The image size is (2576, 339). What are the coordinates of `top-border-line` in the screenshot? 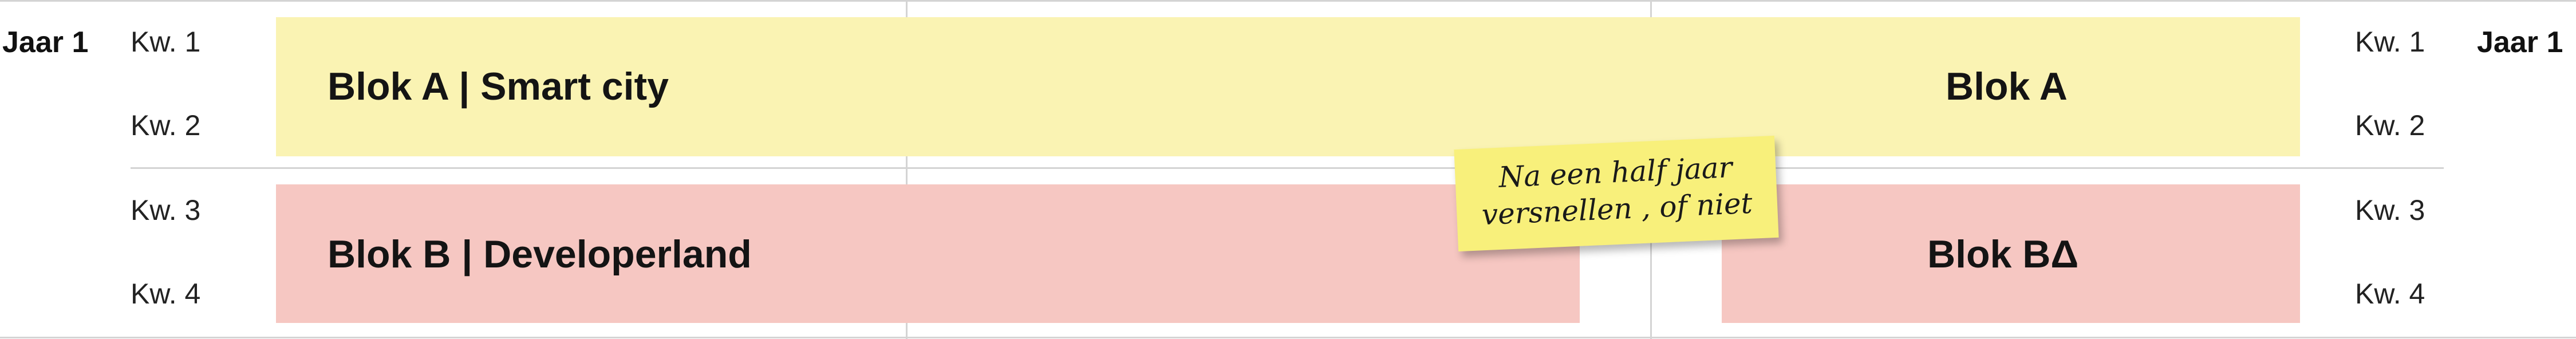 It's located at (1288, 1).